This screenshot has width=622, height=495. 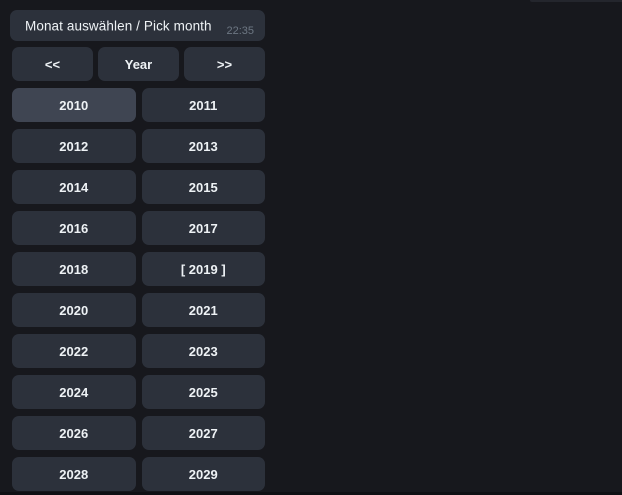 What do you see at coordinates (74, 310) in the screenshot?
I see `year-button-2020: 2020` at bounding box center [74, 310].